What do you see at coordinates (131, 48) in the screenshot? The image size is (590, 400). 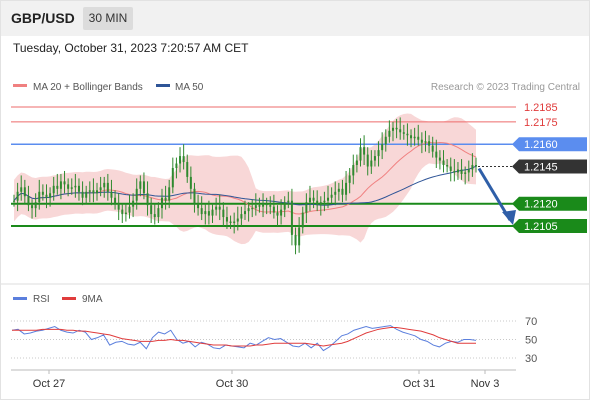 I see `report-timestamp: Tuesday, October 31, 2023 7:20:57 AM CET` at bounding box center [131, 48].